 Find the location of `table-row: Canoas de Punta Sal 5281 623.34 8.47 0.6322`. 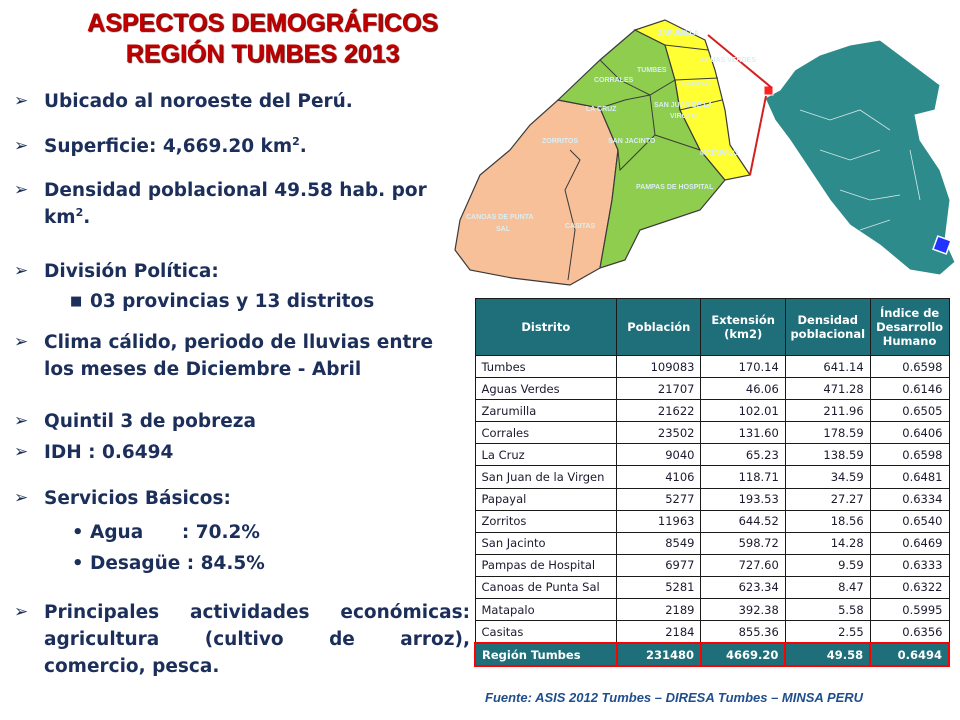

table-row: Canoas de Punta Sal 5281 623.34 8.47 0.6322 is located at coordinates (712, 587).